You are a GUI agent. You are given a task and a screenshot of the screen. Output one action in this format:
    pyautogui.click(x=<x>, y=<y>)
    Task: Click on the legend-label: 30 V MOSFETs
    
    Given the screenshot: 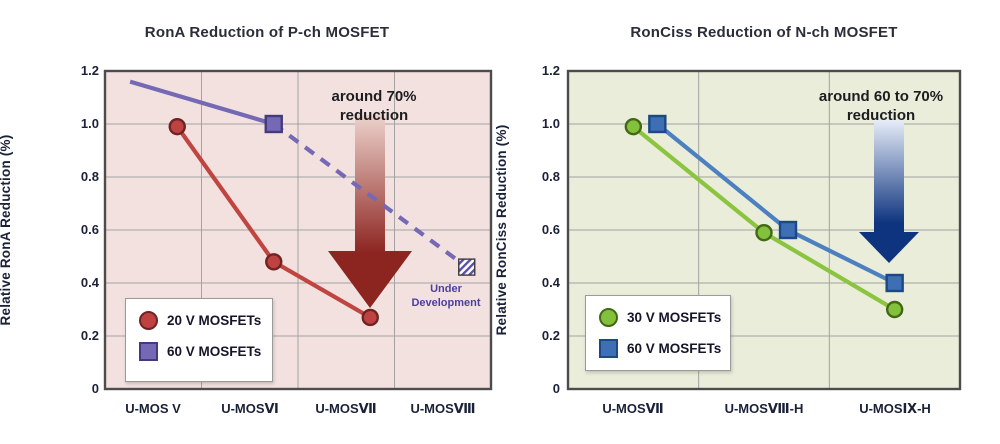 What is the action you would take?
    pyautogui.click(x=674, y=317)
    